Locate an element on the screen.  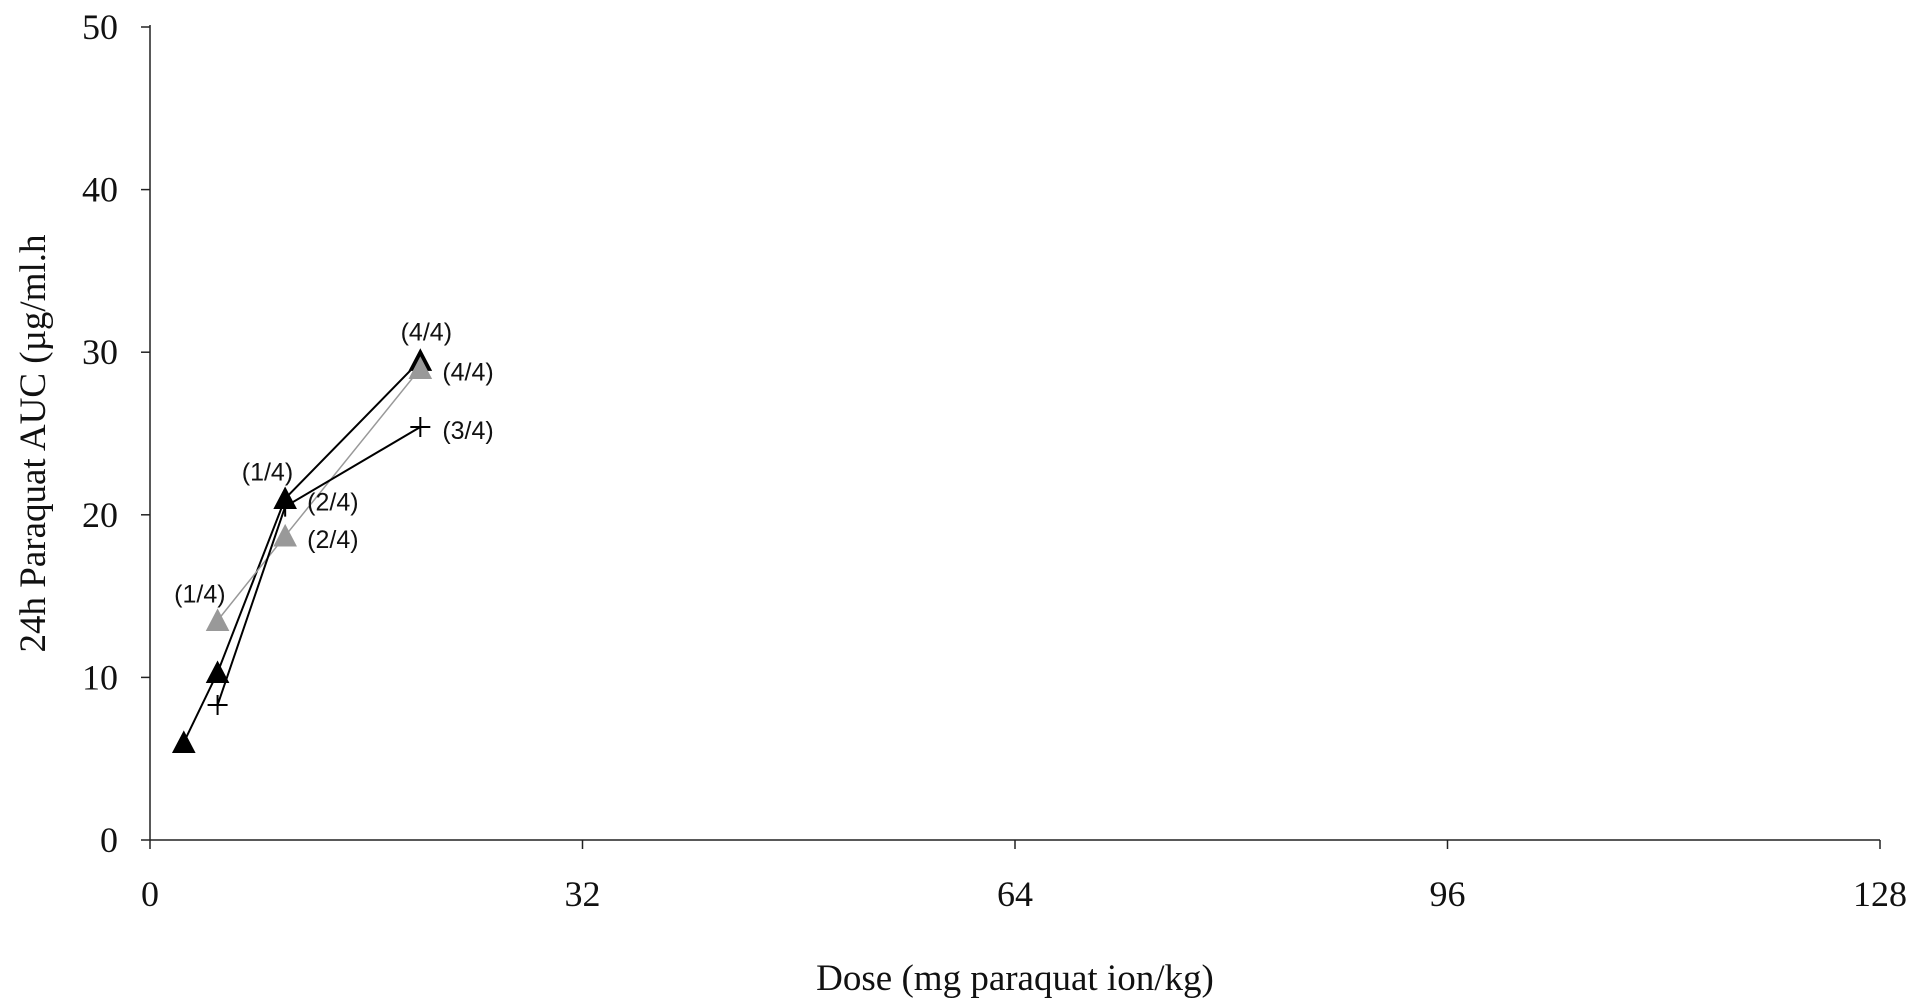
series-line is located at coordinates (302, 551).